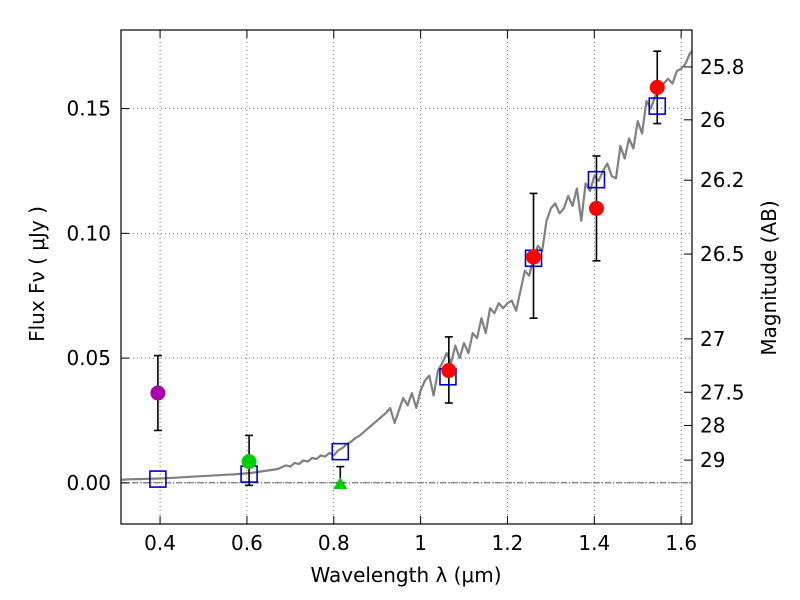 This screenshot has height=600, width=800. I want to click on right-tick-label: 27.5, so click(722, 392).